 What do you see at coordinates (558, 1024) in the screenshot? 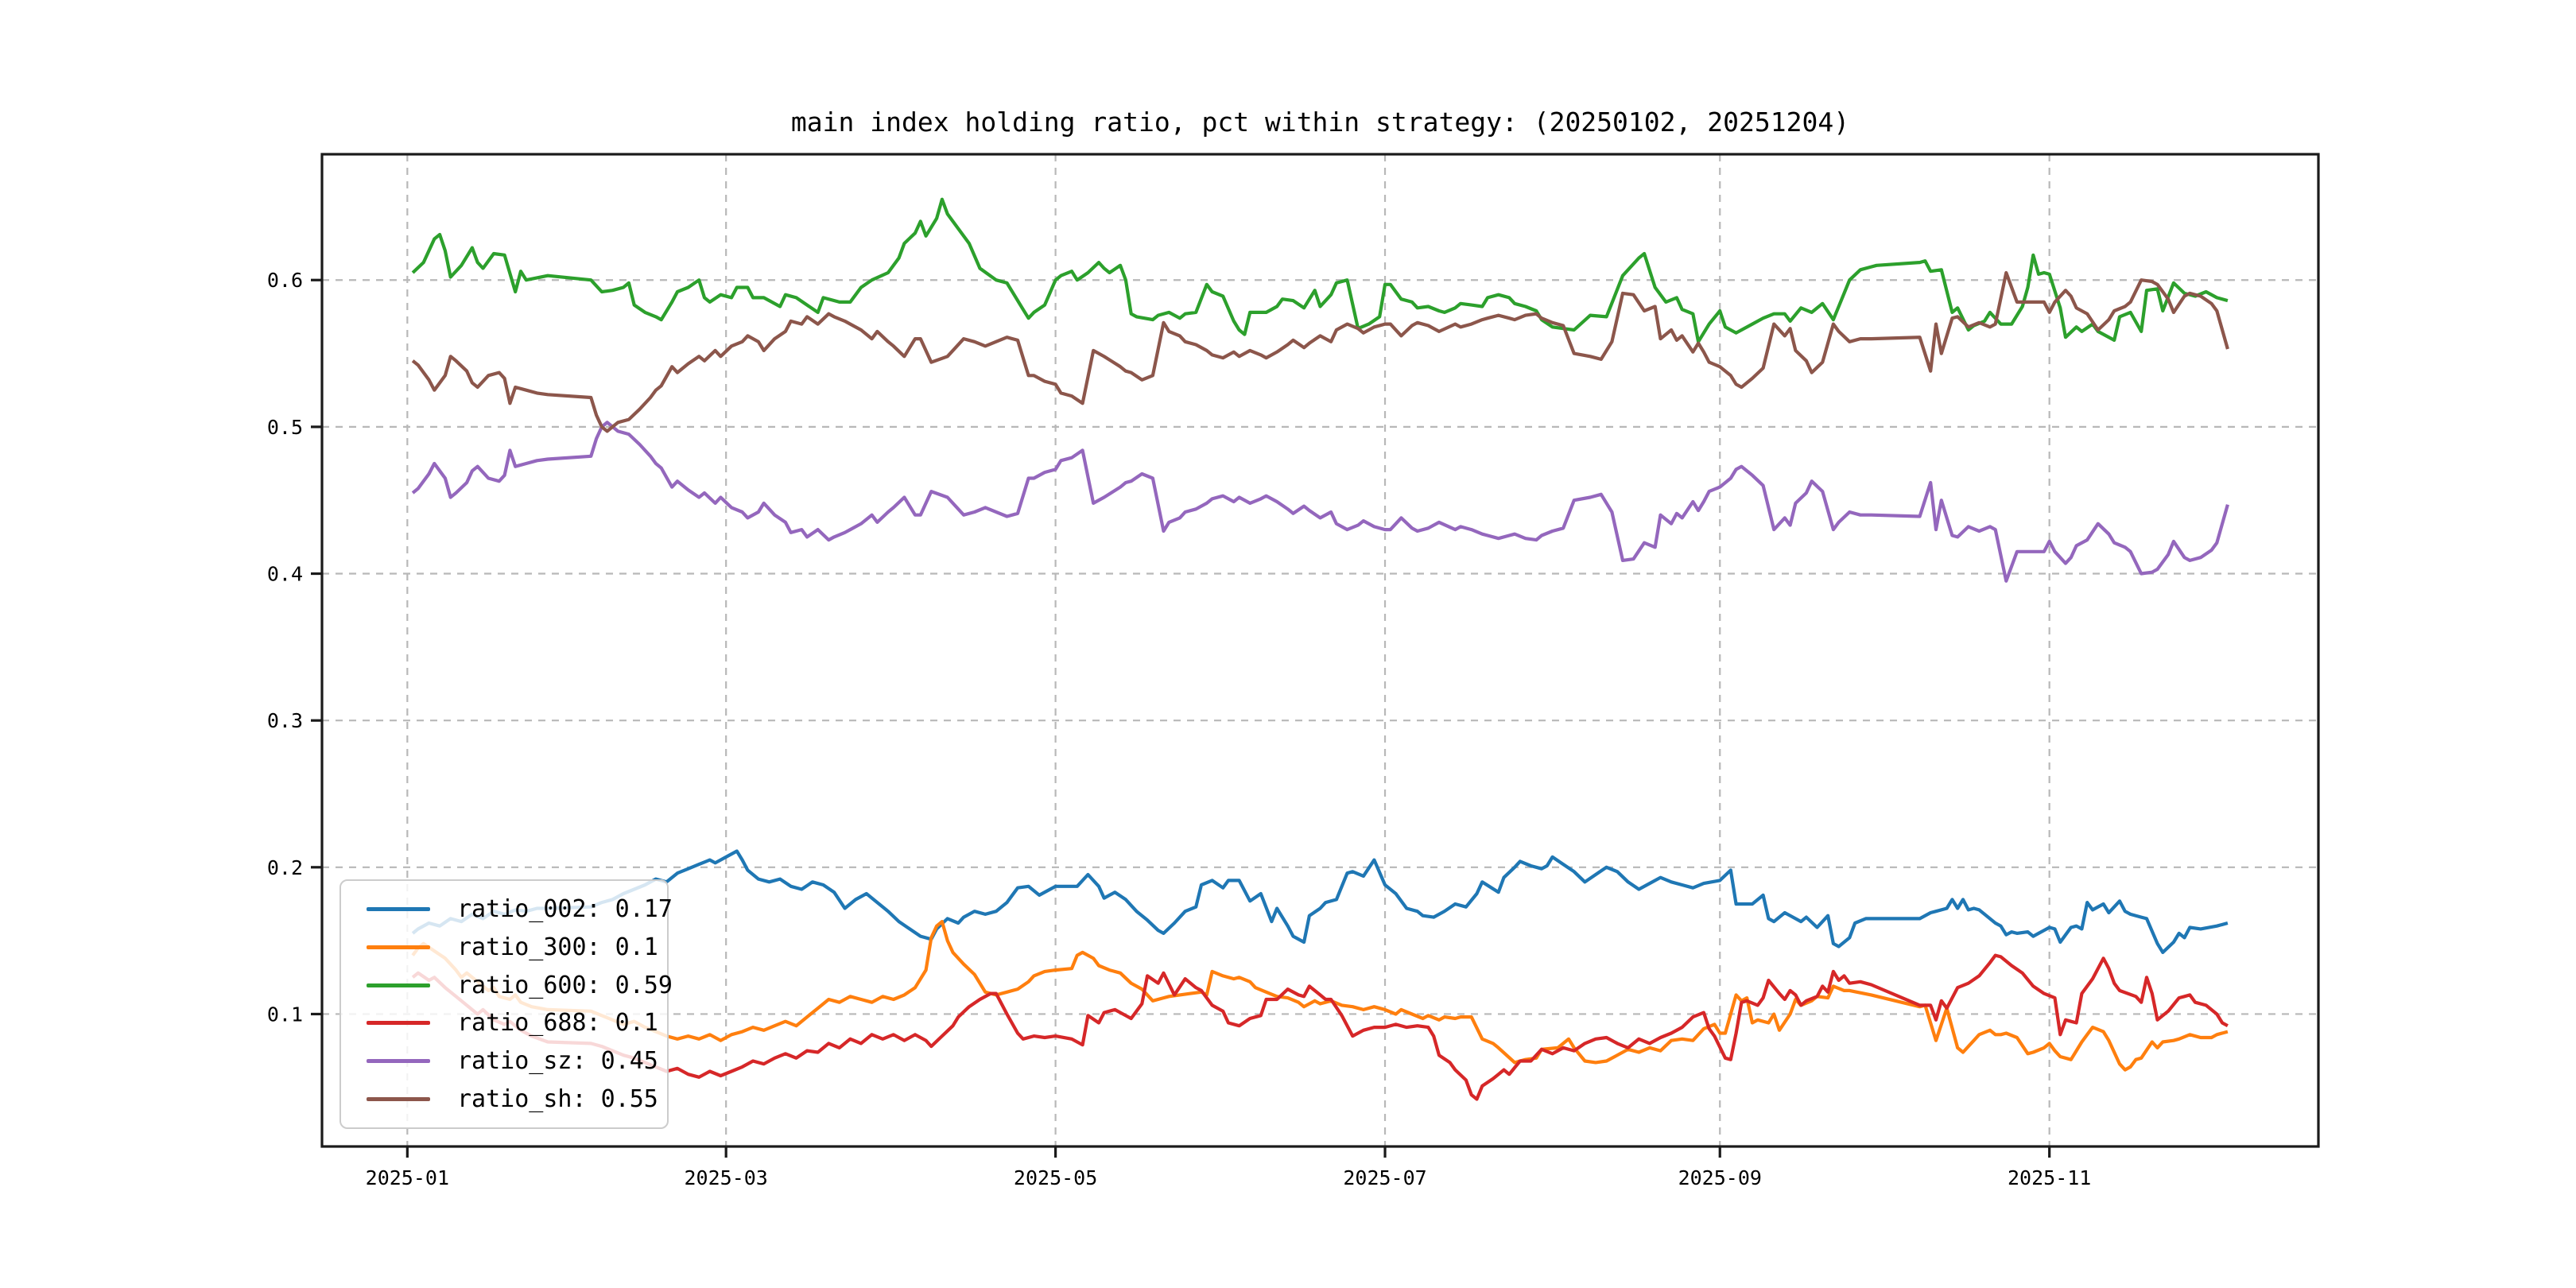
I see `legend-label-ratio_688: ratio_688: 0.1` at bounding box center [558, 1024].